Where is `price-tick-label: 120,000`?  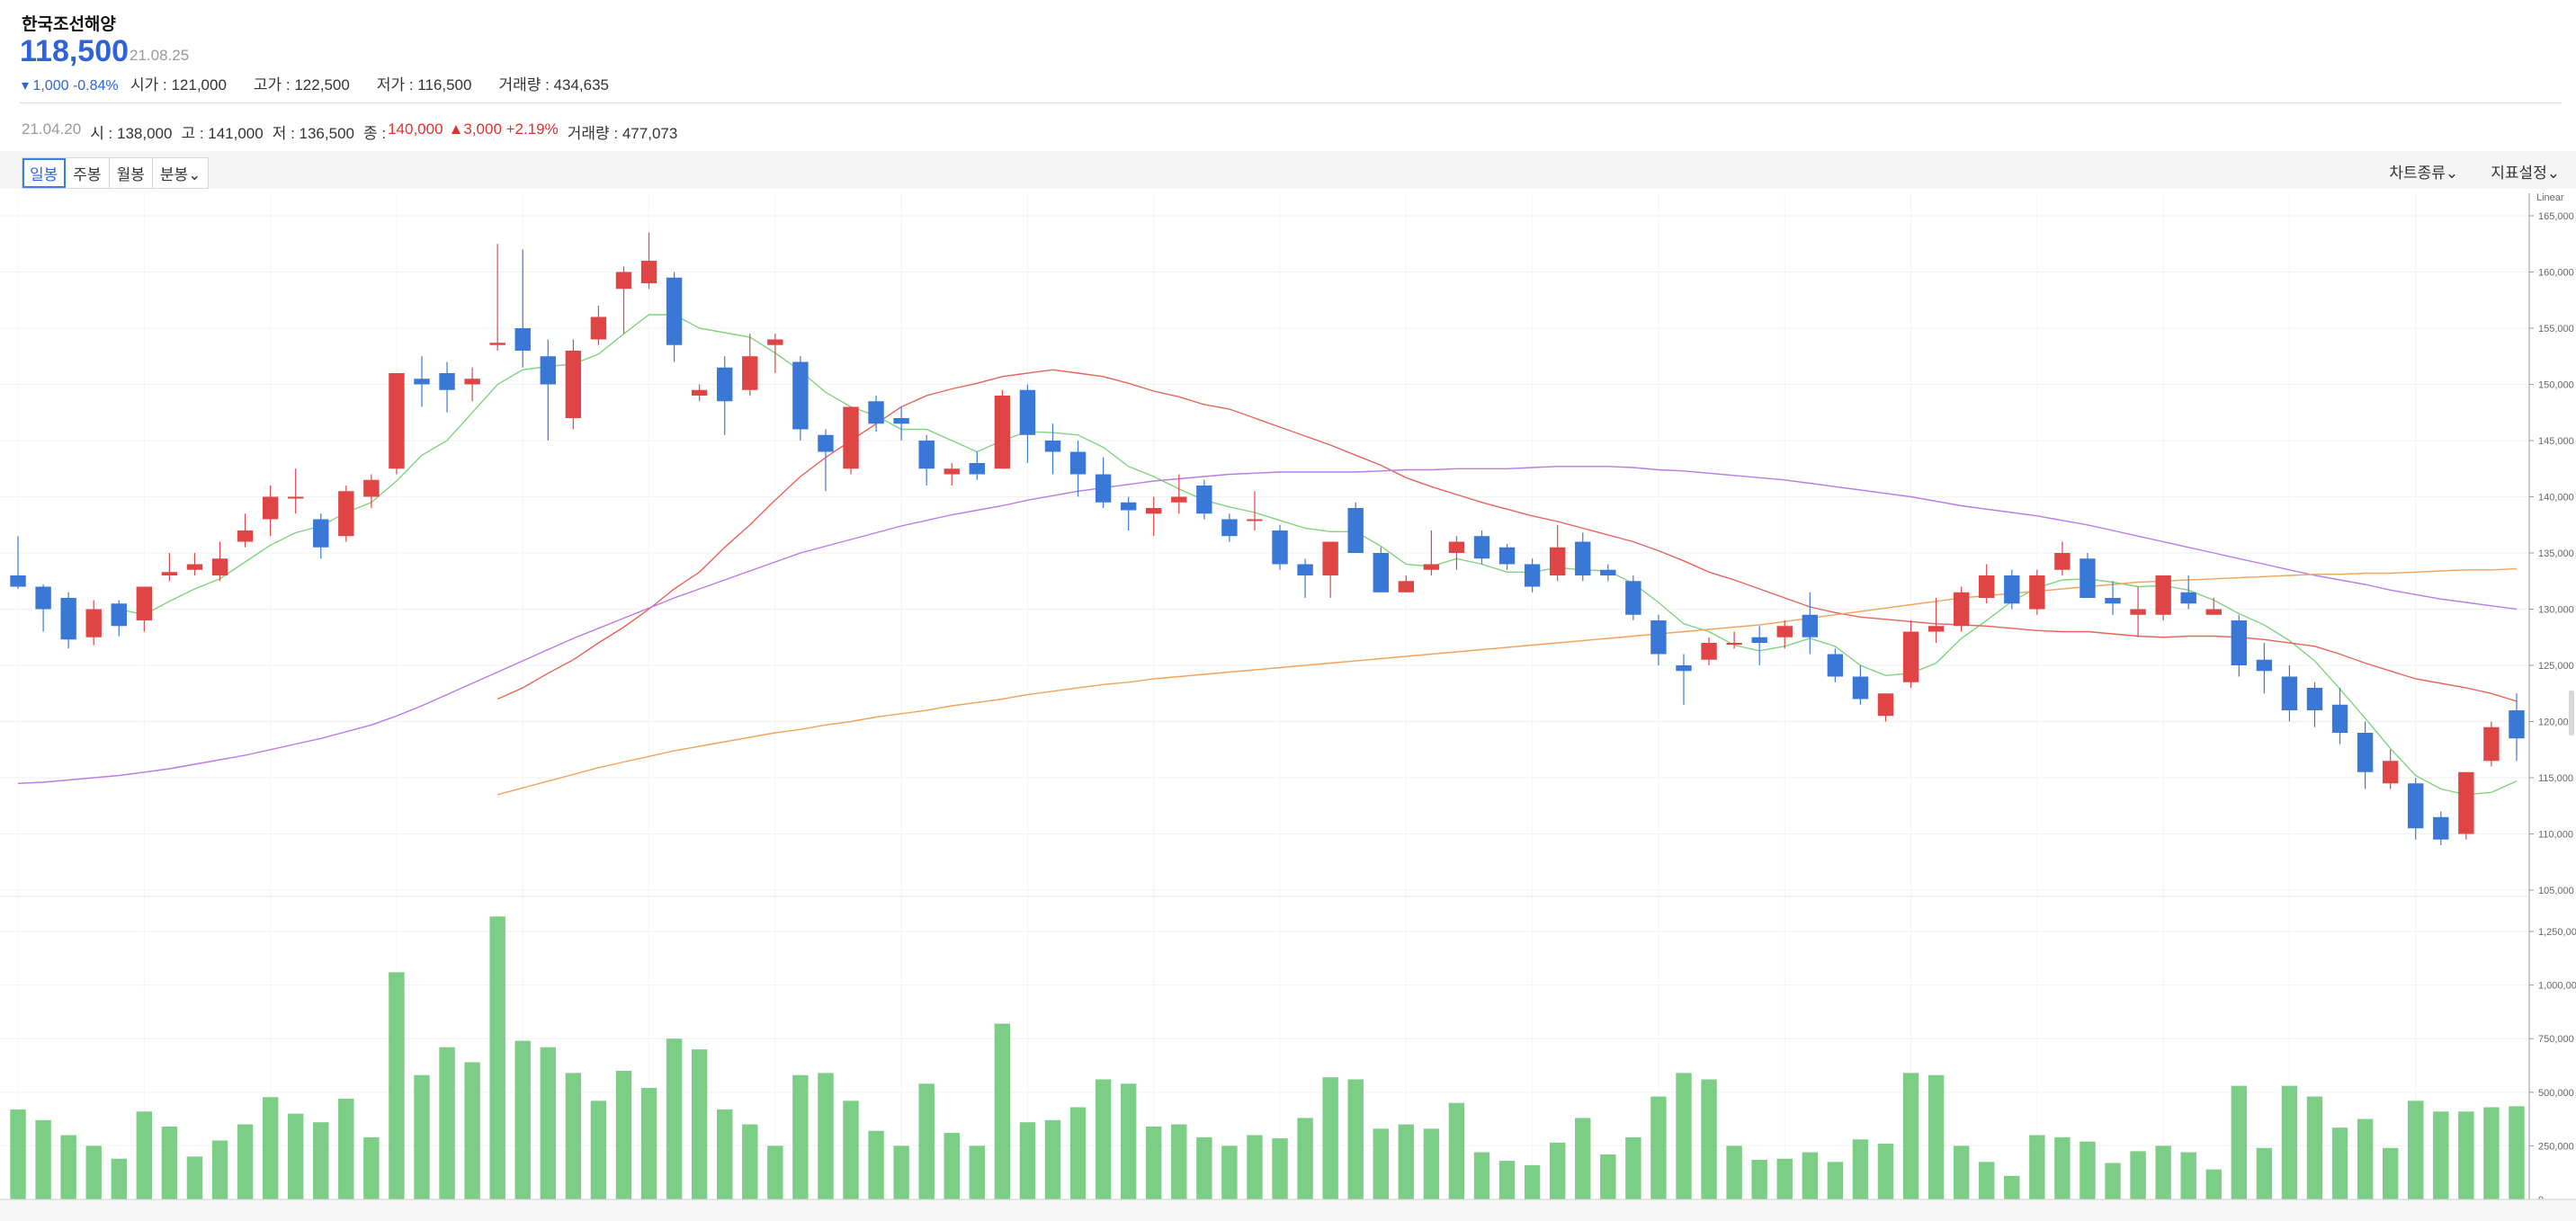 price-tick-label: 120,000 is located at coordinates (2556, 722).